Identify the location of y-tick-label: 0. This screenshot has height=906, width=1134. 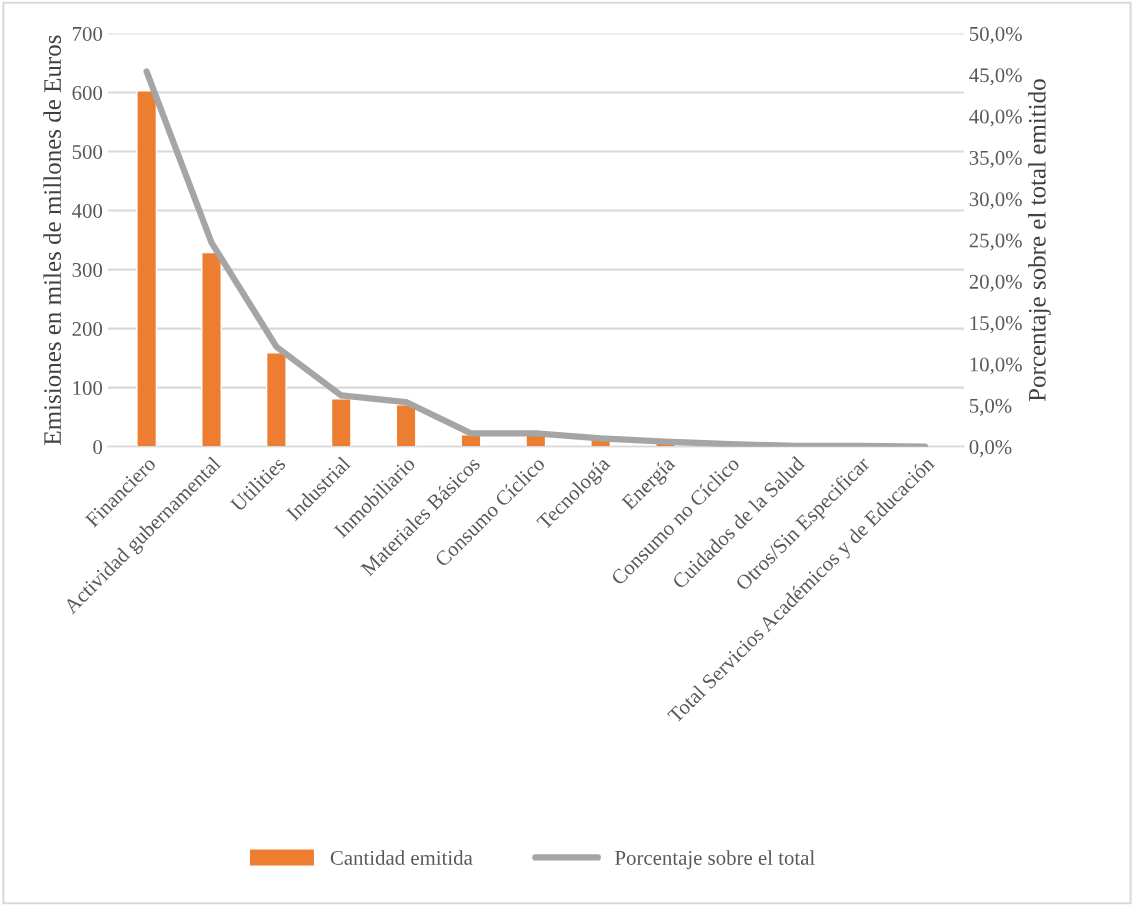
(98, 447).